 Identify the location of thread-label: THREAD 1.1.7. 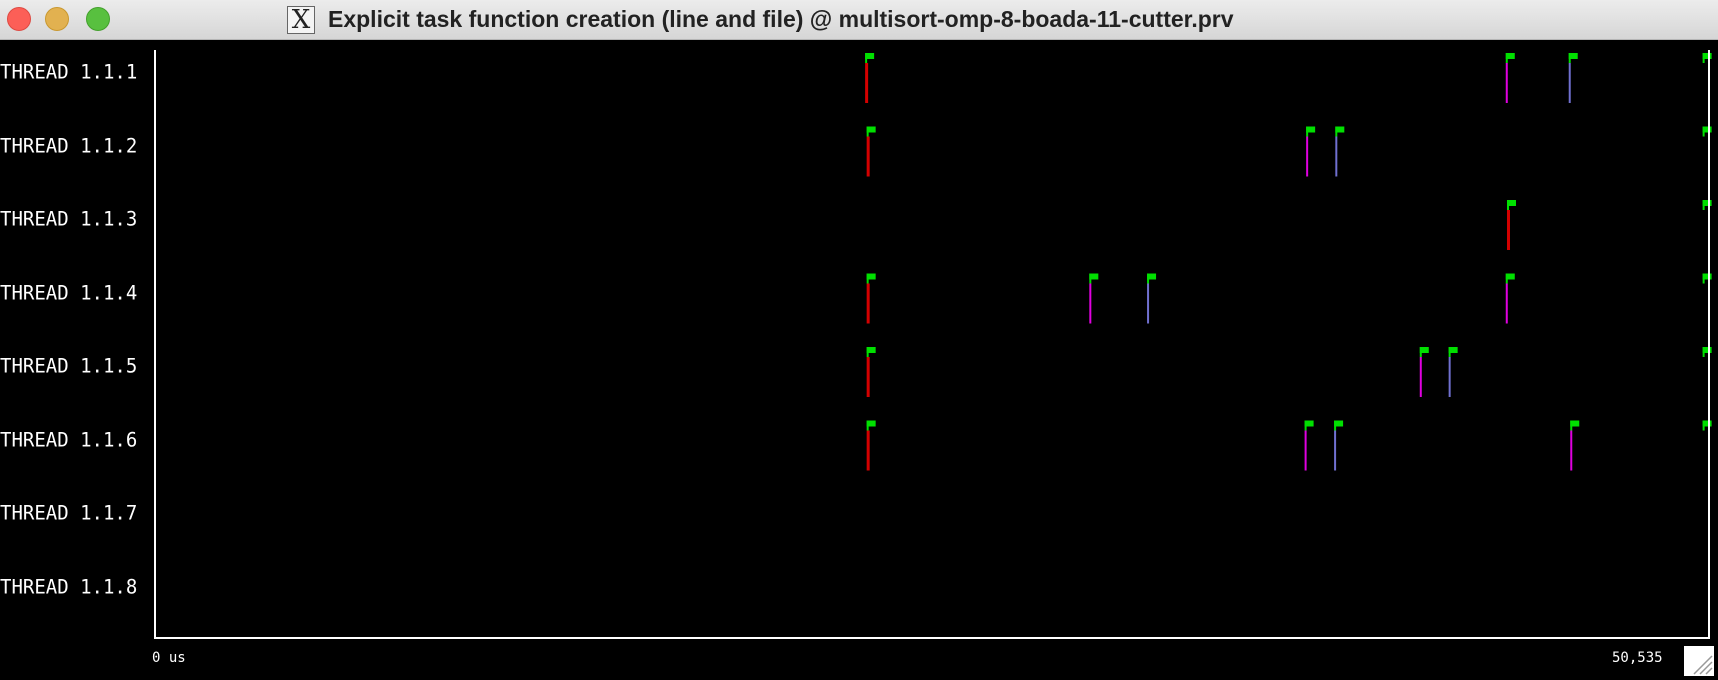
(69, 513).